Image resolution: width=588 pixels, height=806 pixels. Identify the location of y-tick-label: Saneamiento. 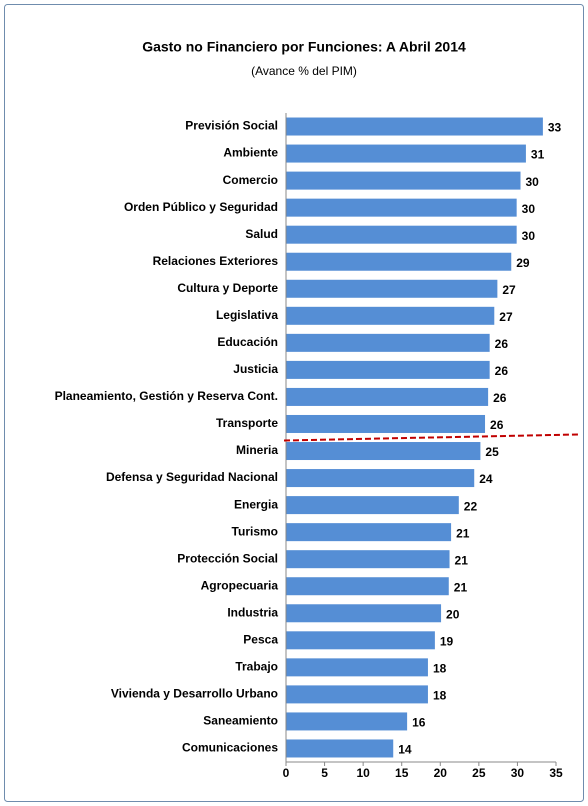
(240, 721).